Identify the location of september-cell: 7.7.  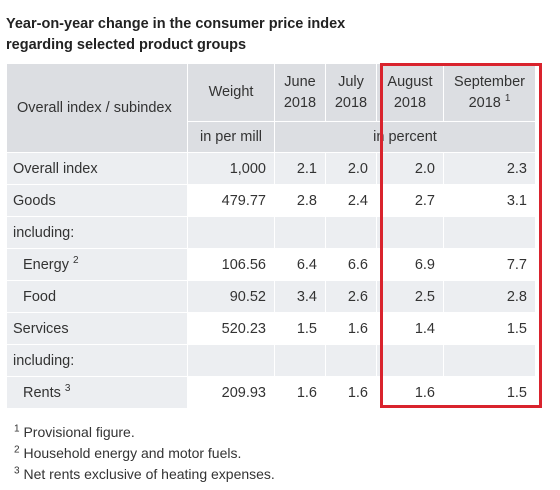
(489, 264).